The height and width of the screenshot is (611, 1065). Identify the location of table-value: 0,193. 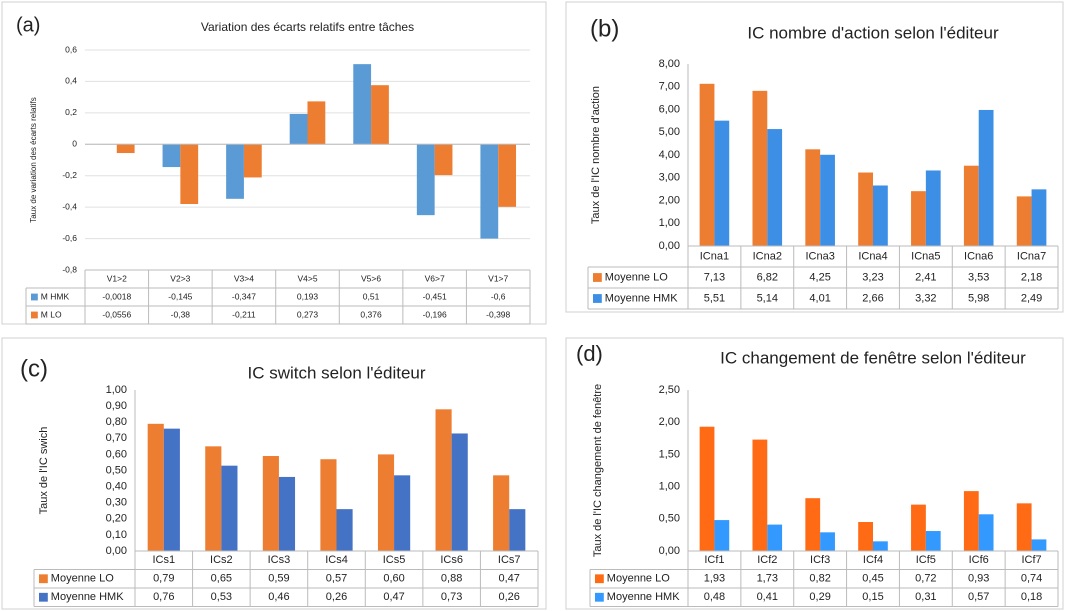
(308, 296).